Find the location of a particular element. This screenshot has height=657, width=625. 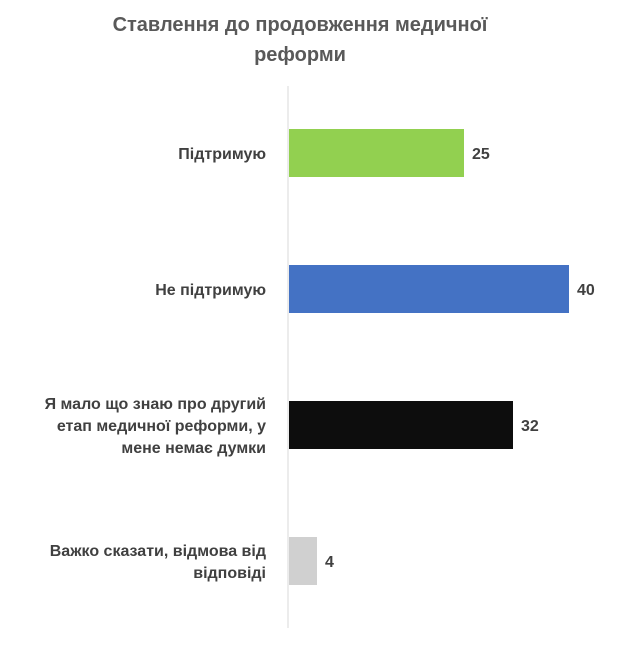

data-label-2: 40 is located at coordinates (586, 290).